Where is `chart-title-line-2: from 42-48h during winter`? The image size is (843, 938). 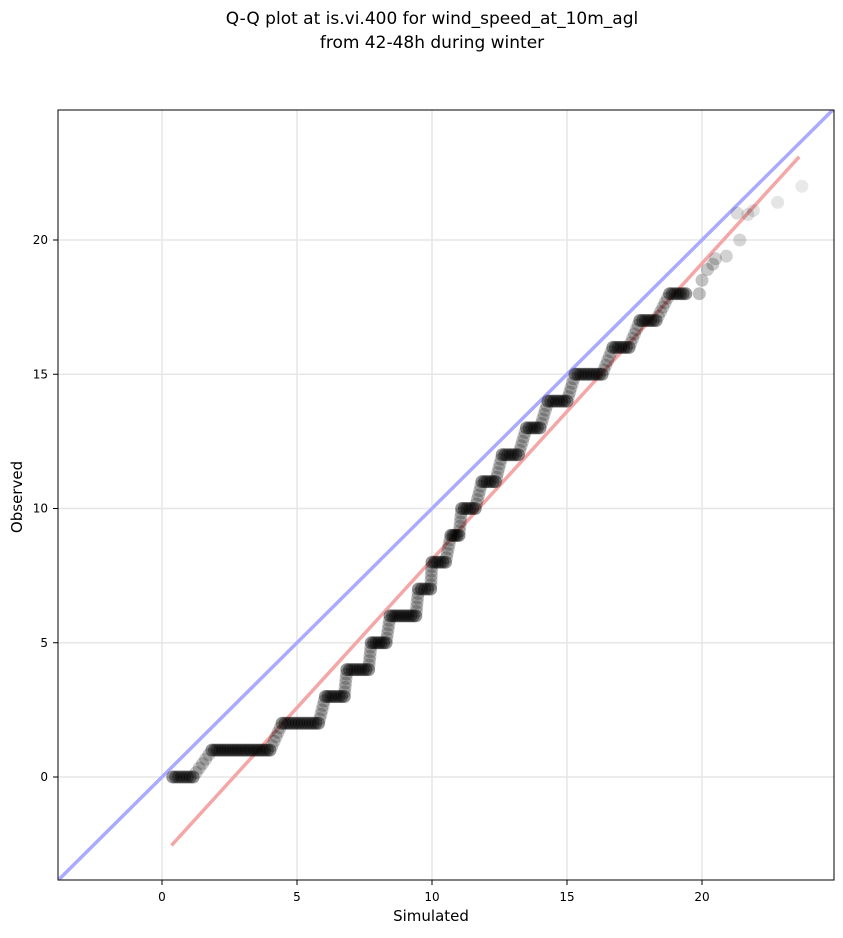 chart-title-line-2: from 42-48h during winter is located at coordinates (432, 43).